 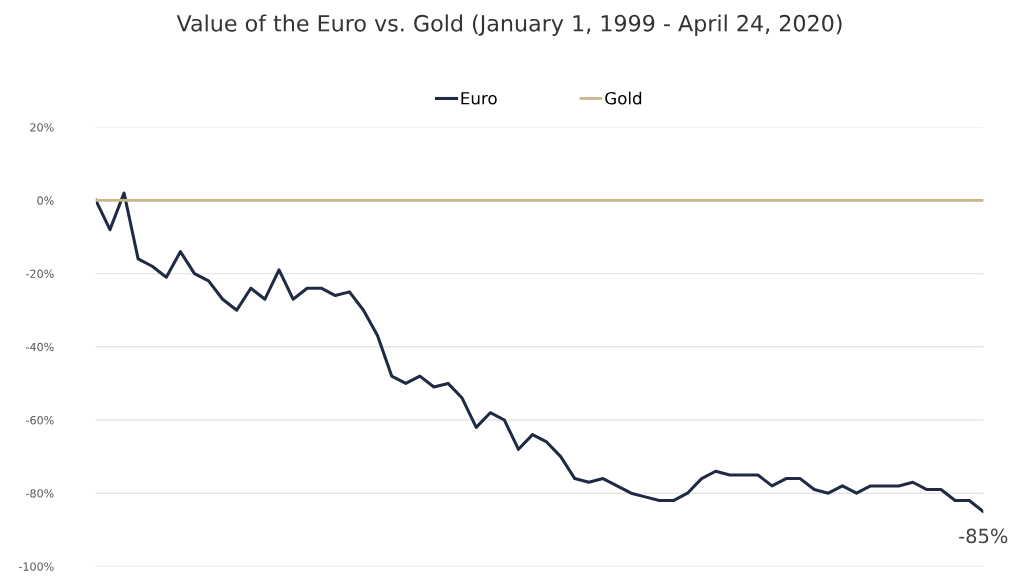 I want to click on y-tick-label: -20%, so click(x=40, y=273).